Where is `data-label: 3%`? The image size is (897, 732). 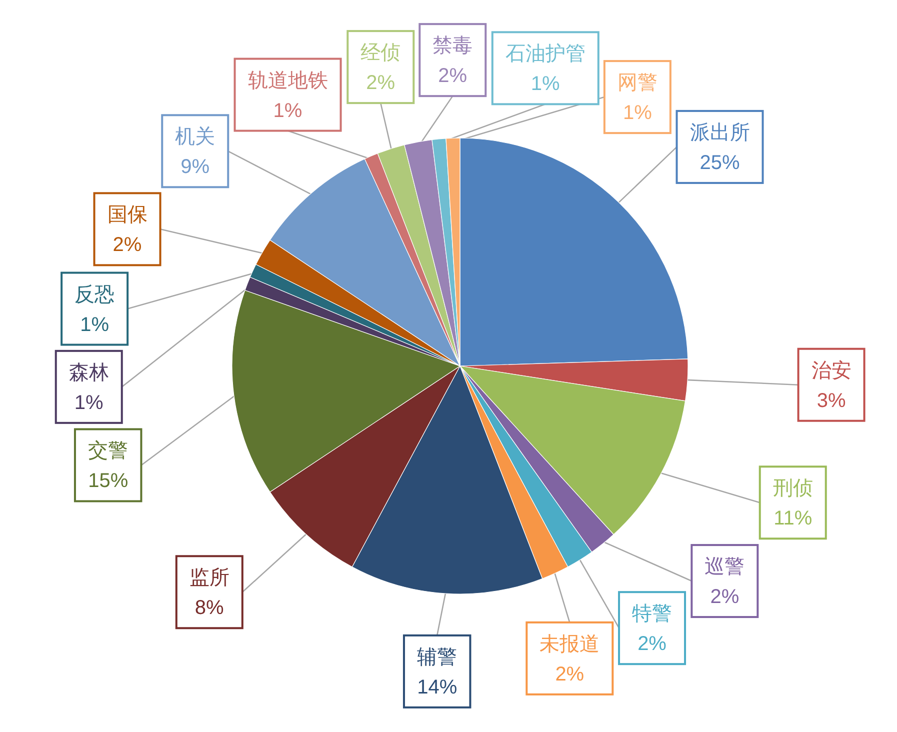 data-label: 3% is located at coordinates (831, 401).